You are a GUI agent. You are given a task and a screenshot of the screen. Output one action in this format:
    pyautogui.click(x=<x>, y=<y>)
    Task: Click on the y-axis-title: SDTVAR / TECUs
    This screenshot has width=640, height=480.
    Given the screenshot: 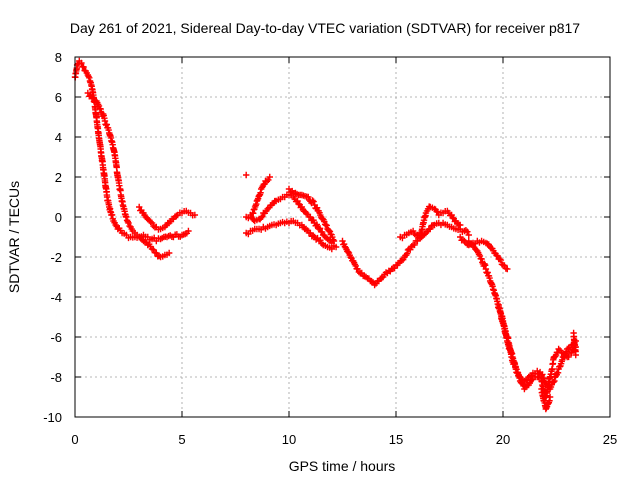 What is the action you would take?
    pyautogui.click(x=14, y=237)
    